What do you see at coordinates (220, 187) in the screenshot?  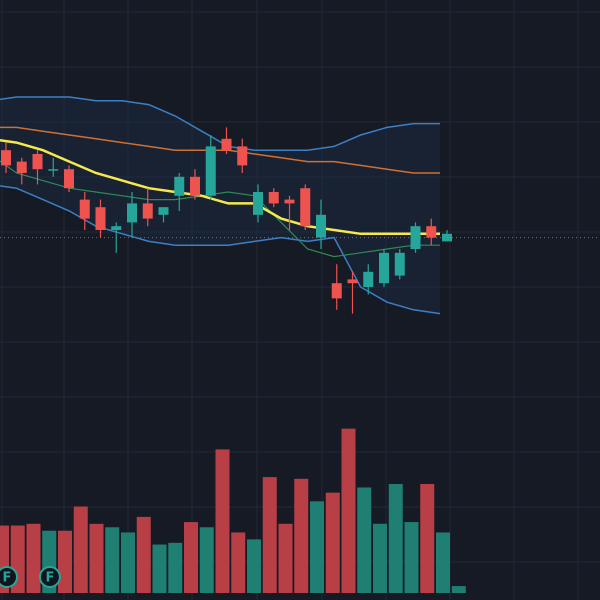 I see `ma-mid-line` at bounding box center [220, 187].